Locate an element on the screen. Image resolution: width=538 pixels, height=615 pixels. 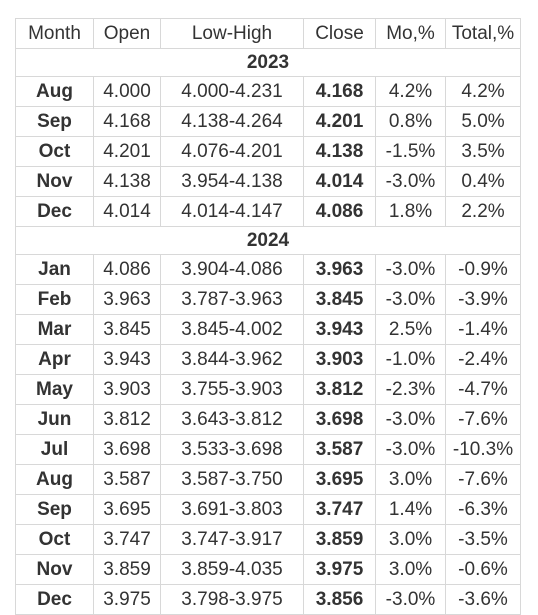
low-high-cell: 3.691-3.803 is located at coordinates (232, 509).